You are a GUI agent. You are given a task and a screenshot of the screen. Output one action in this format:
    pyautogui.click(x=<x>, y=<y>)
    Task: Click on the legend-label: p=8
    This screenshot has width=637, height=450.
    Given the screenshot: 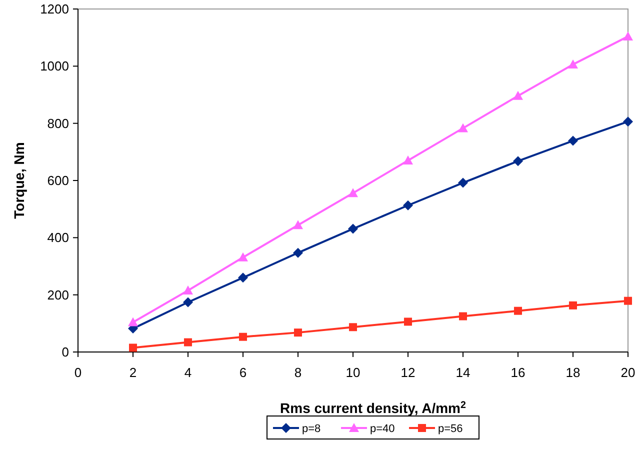 What is the action you would take?
    pyautogui.click(x=311, y=428)
    